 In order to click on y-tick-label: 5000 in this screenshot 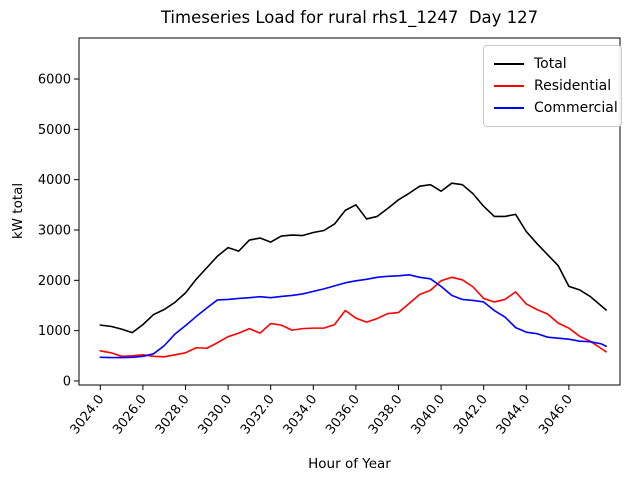, I will do `click(54, 130)`.